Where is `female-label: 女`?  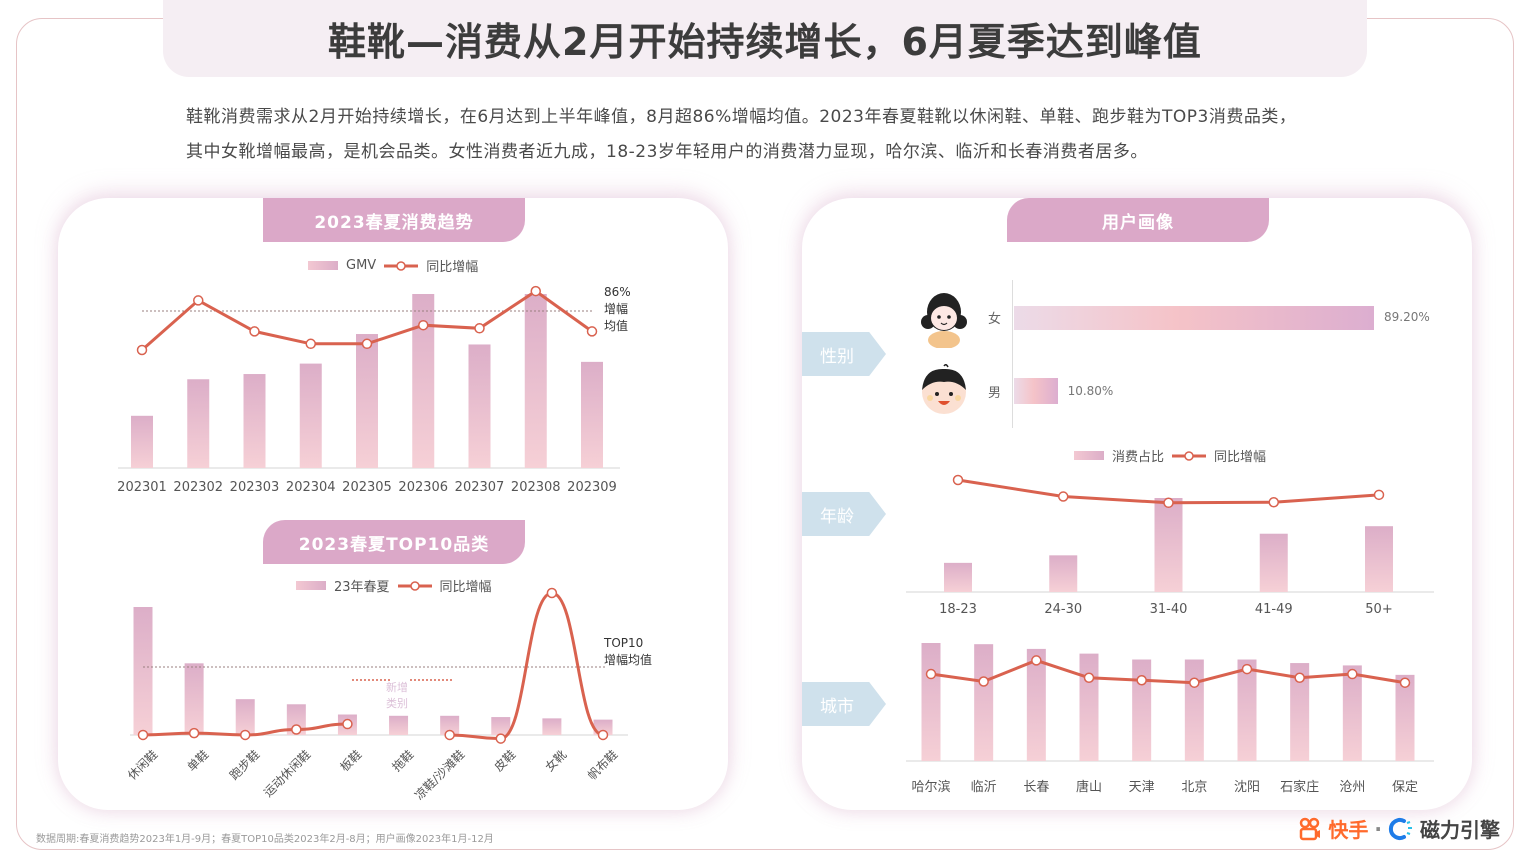
female-label: 女 is located at coordinates (995, 319).